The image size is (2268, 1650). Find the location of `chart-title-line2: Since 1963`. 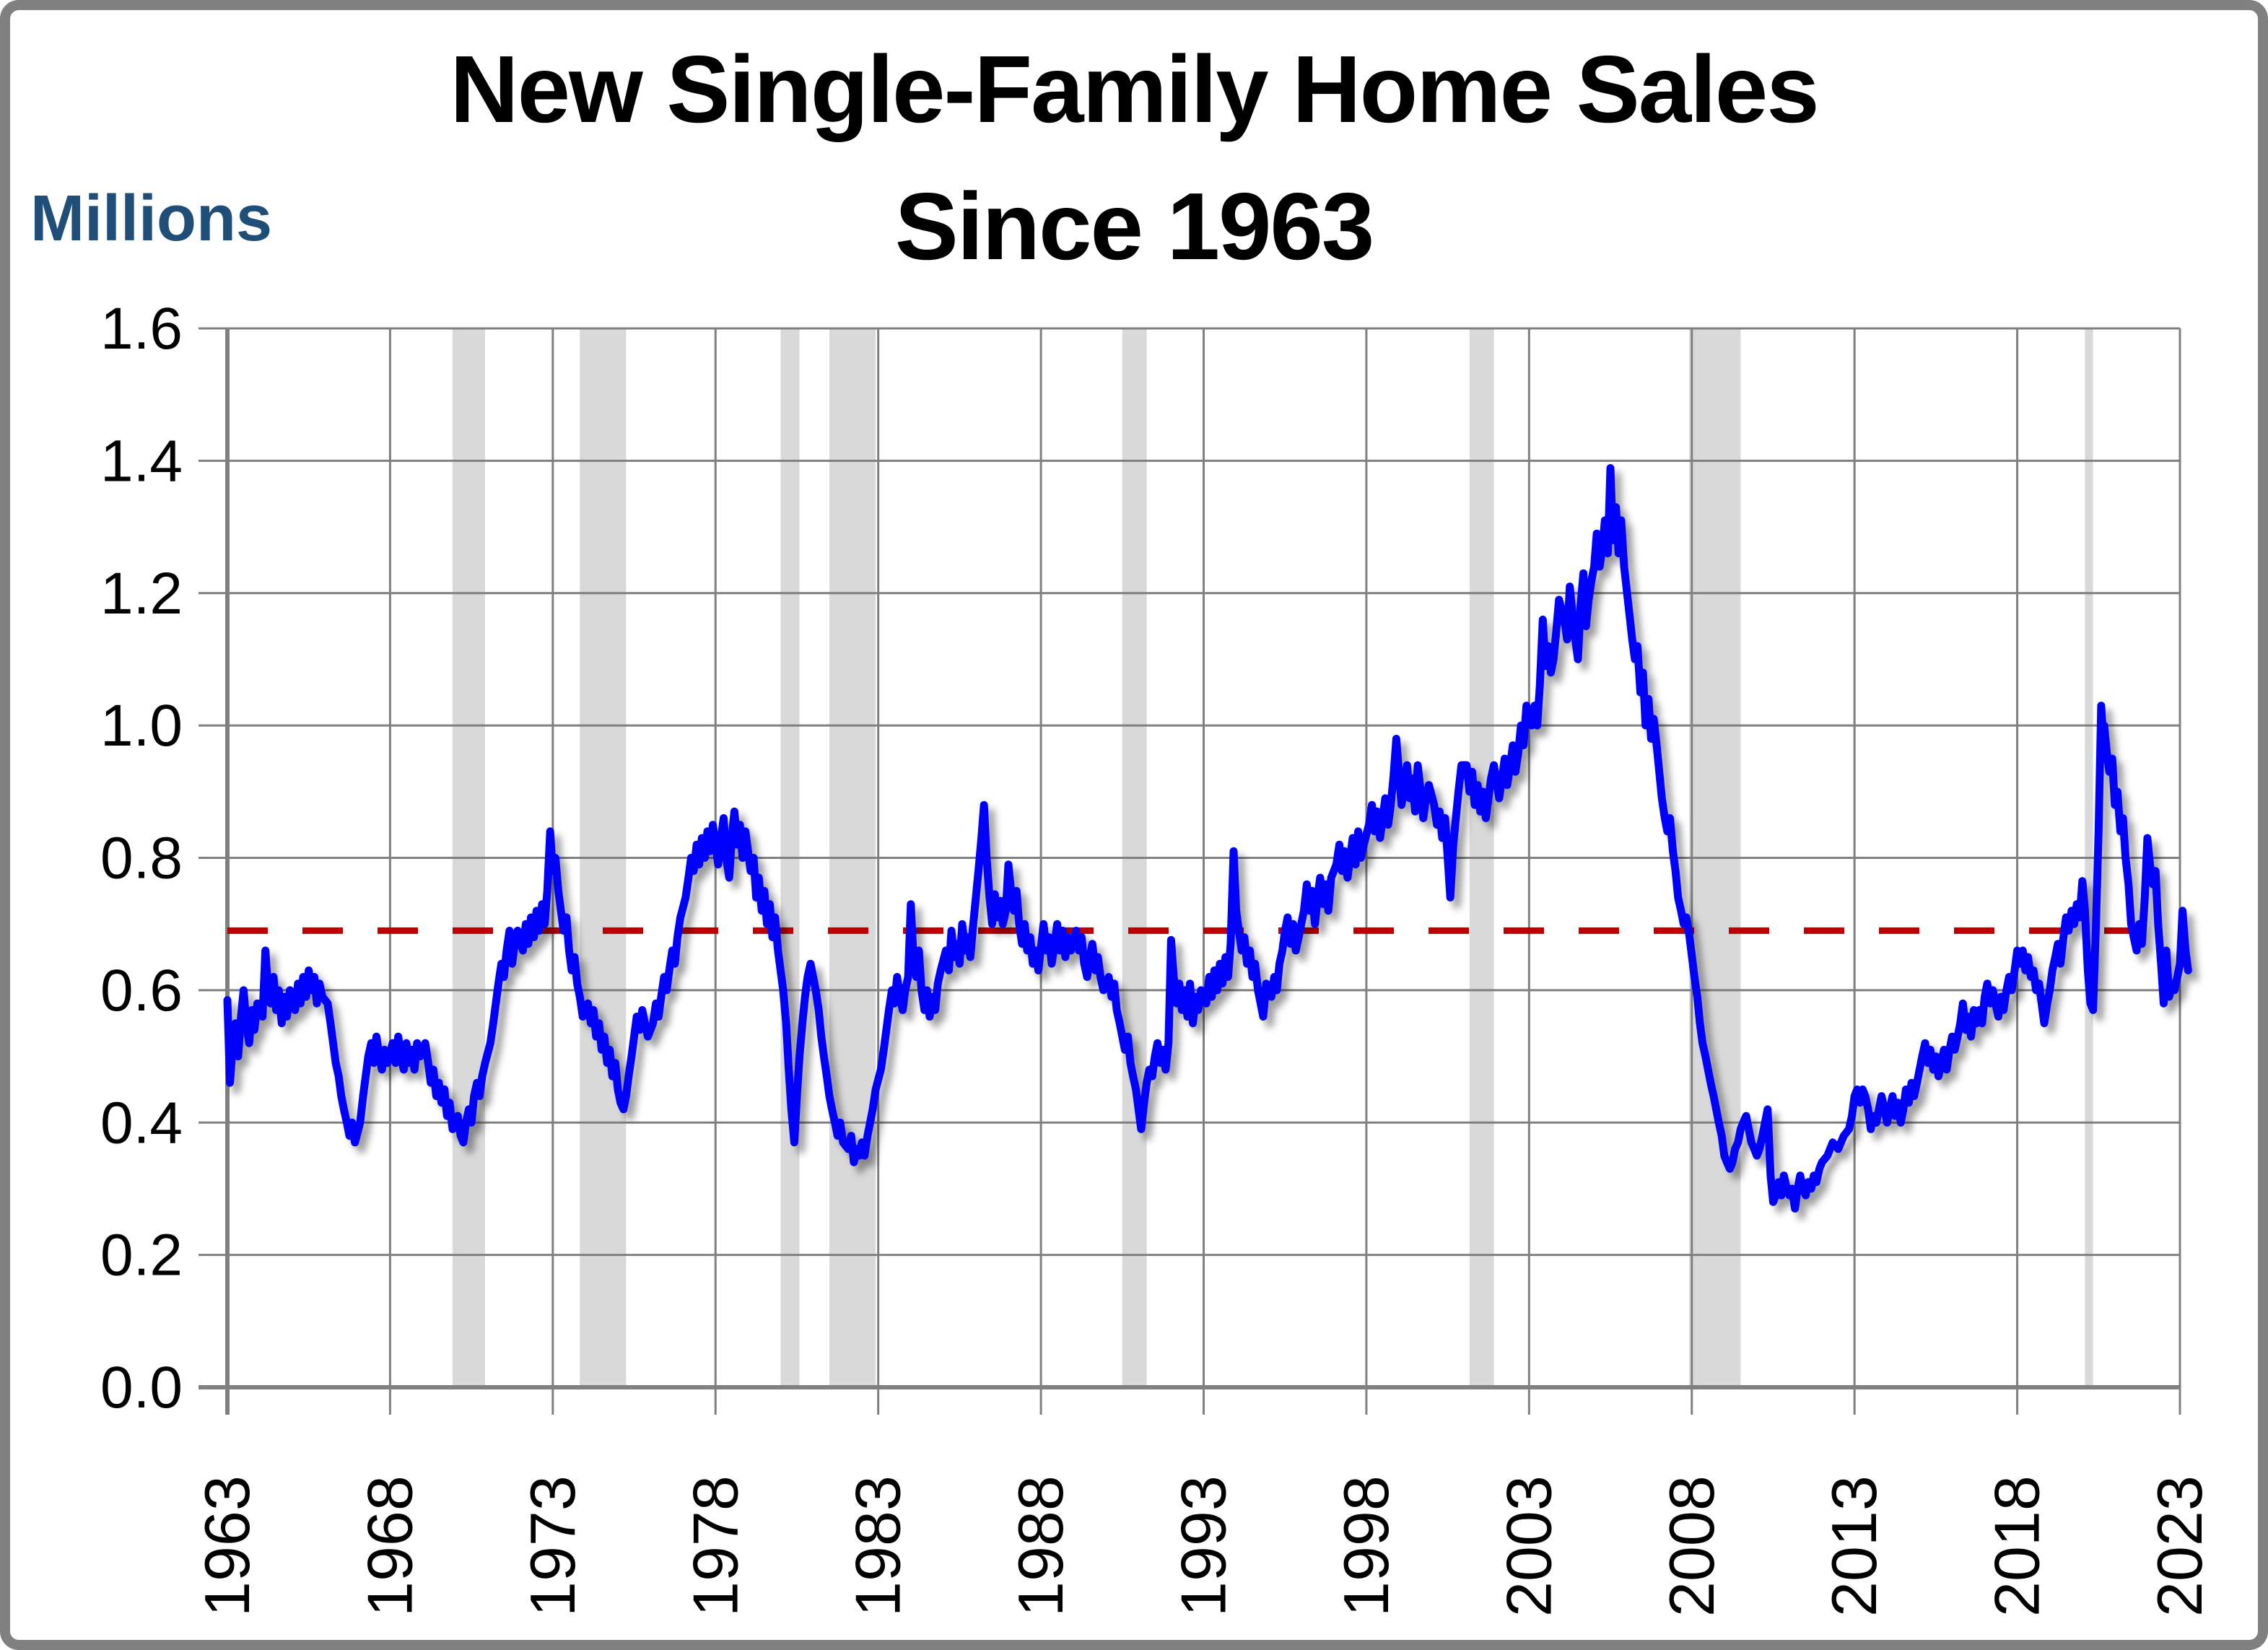

chart-title-line2: Since 1963 is located at coordinates (1134, 226).